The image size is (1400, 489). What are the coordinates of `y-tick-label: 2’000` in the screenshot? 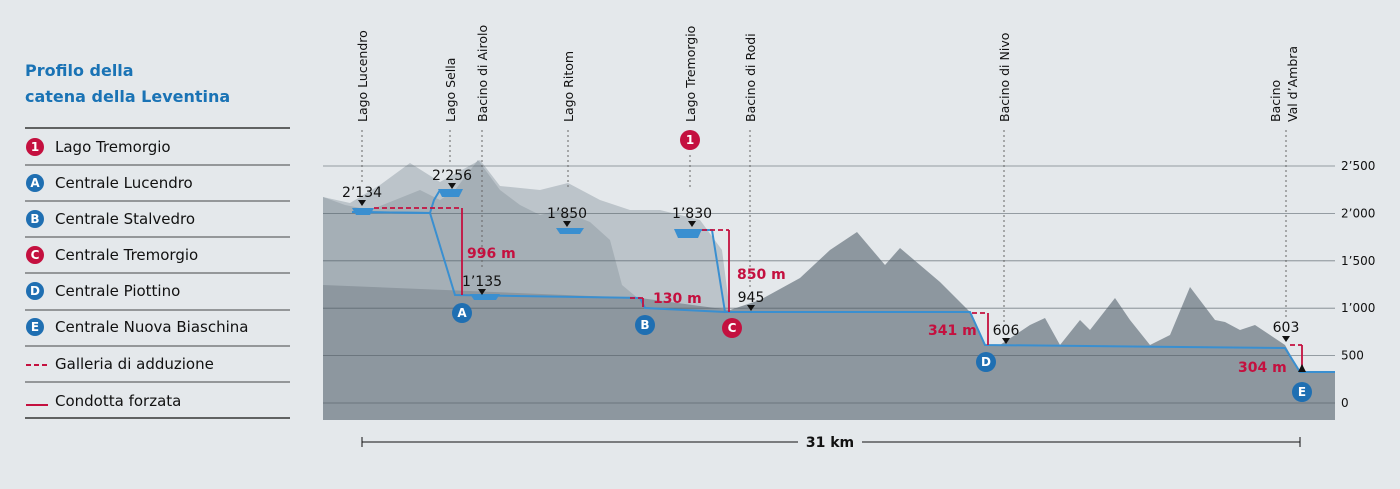 It's located at (1358, 213).